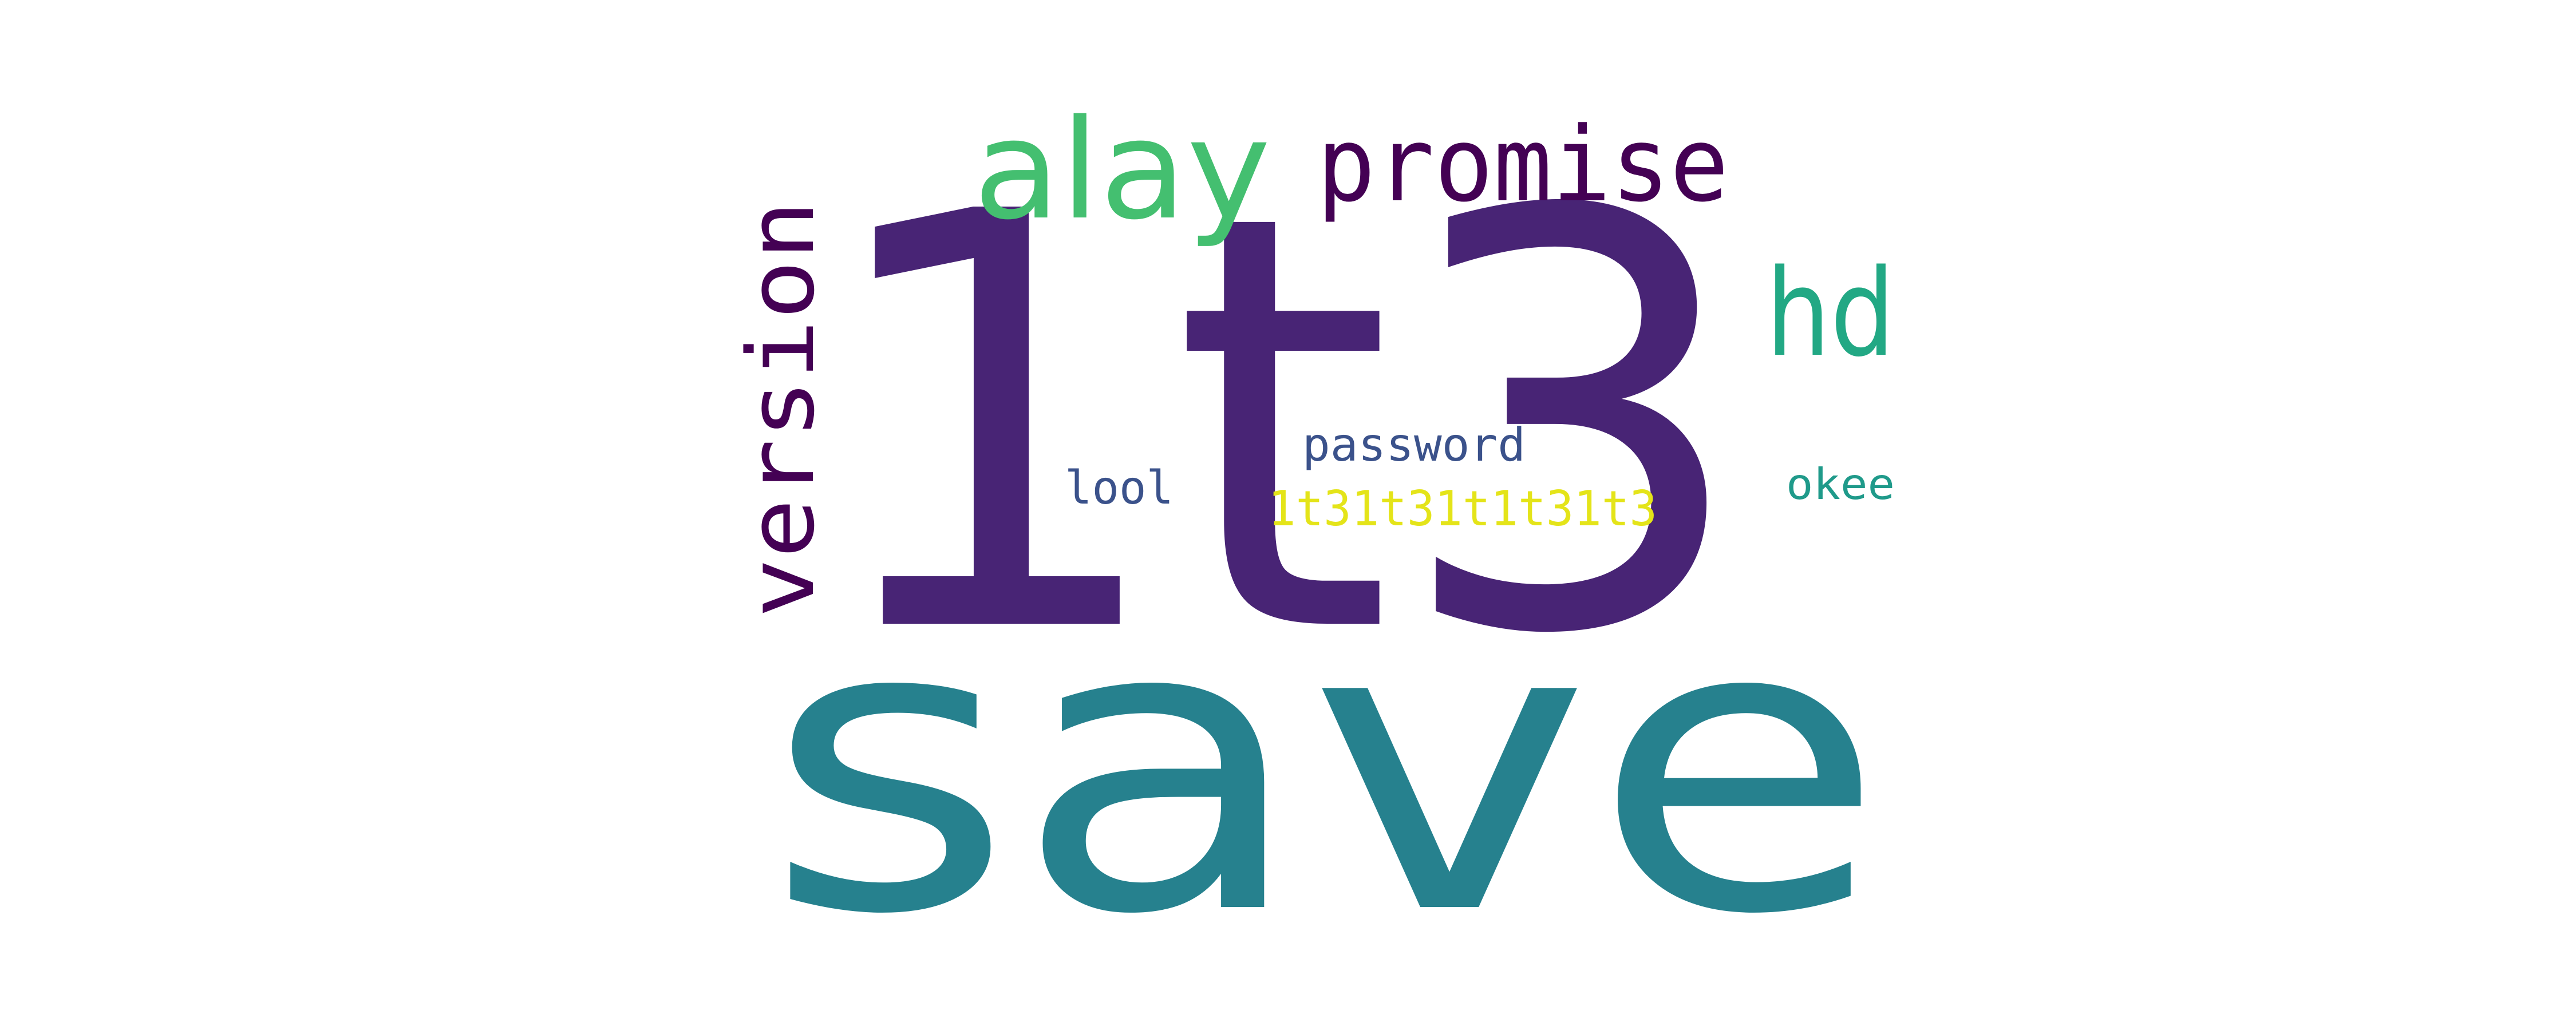 This screenshot has width=2576, height=1030. Describe the element at coordinates (1830, 313) in the screenshot. I see `word-hd: hd` at that location.